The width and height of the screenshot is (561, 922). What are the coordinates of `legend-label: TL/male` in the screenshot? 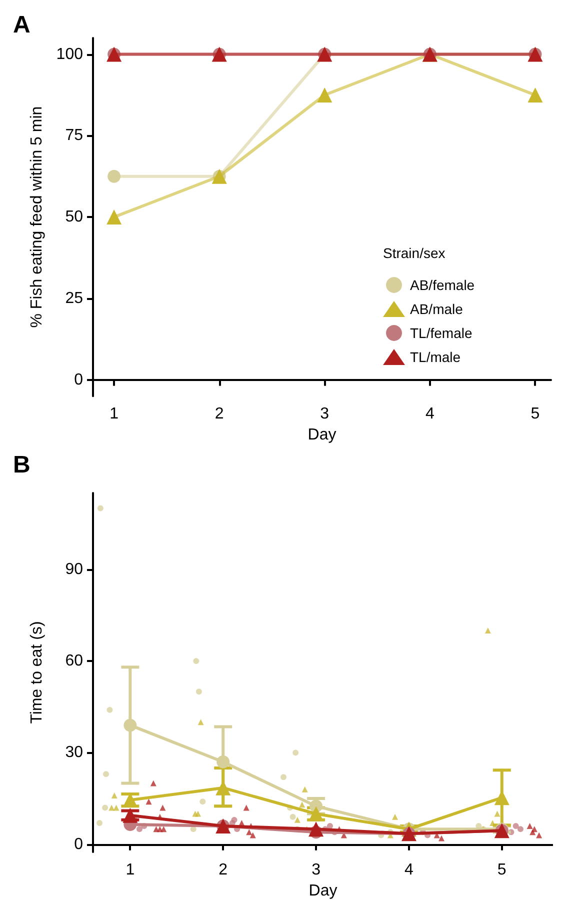 It's located at (435, 357).